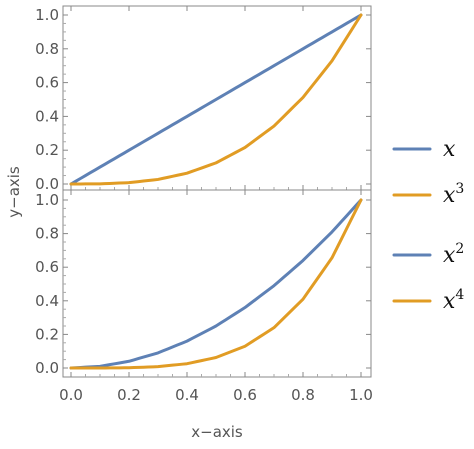  Describe the element at coordinates (217, 432) in the screenshot. I see `x-axis-label: x−axis` at that location.